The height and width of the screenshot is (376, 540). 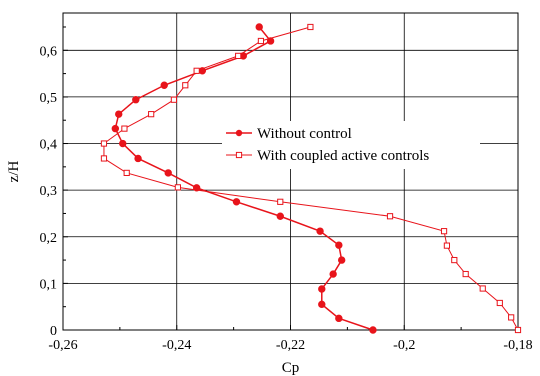 I want to click on y-tick-label: 0,5, so click(x=49, y=98).